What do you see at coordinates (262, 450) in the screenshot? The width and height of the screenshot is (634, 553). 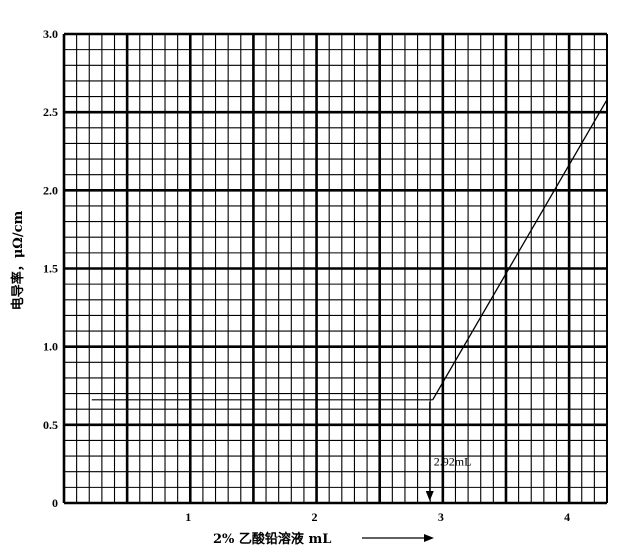 I see `reference-lines` at bounding box center [262, 450].